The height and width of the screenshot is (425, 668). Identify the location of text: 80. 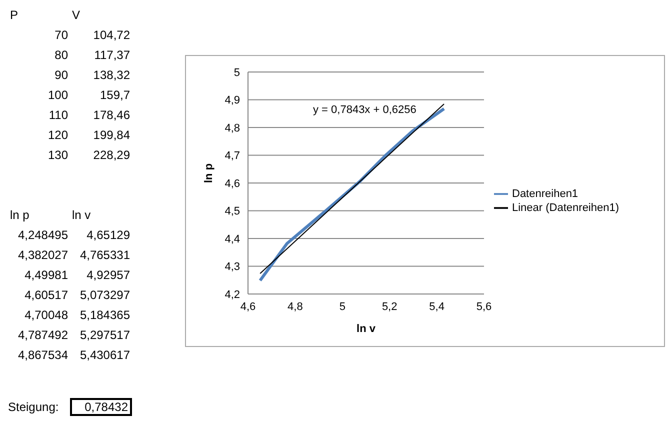
(61, 55).